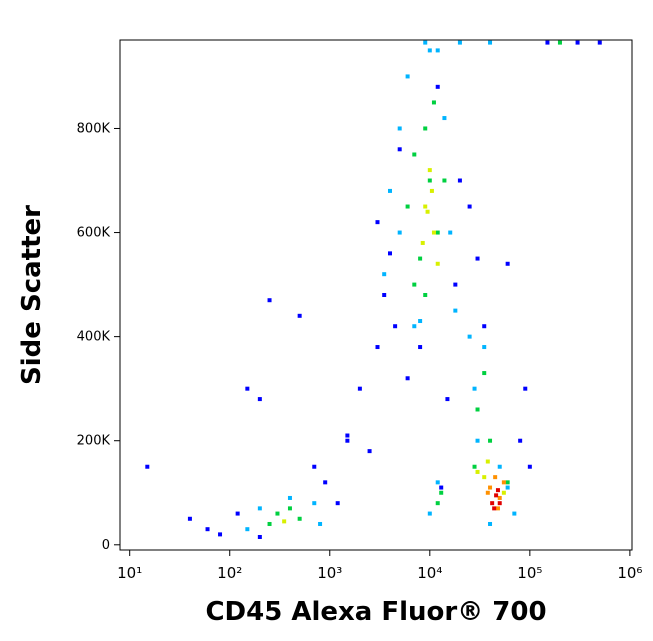 This screenshot has width=653, height=641. I want to click on y-tick-label: 200K, so click(94, 441).